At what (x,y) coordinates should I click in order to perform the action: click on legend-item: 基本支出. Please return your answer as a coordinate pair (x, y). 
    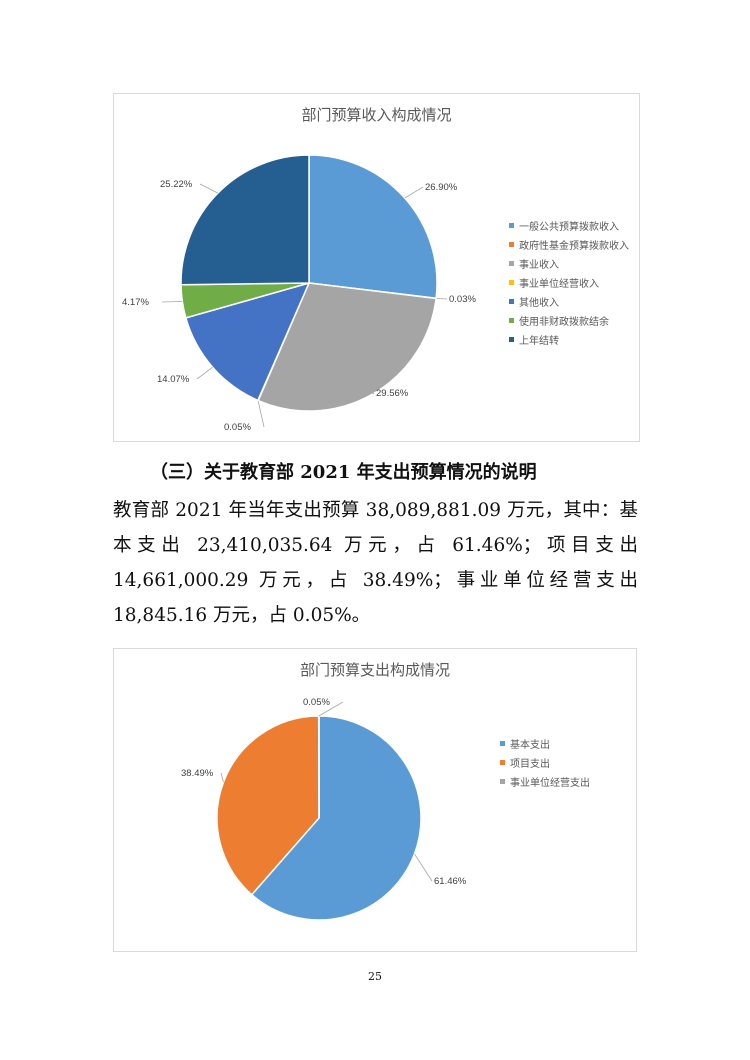
    Looking at the image, I should click on (545, 743).